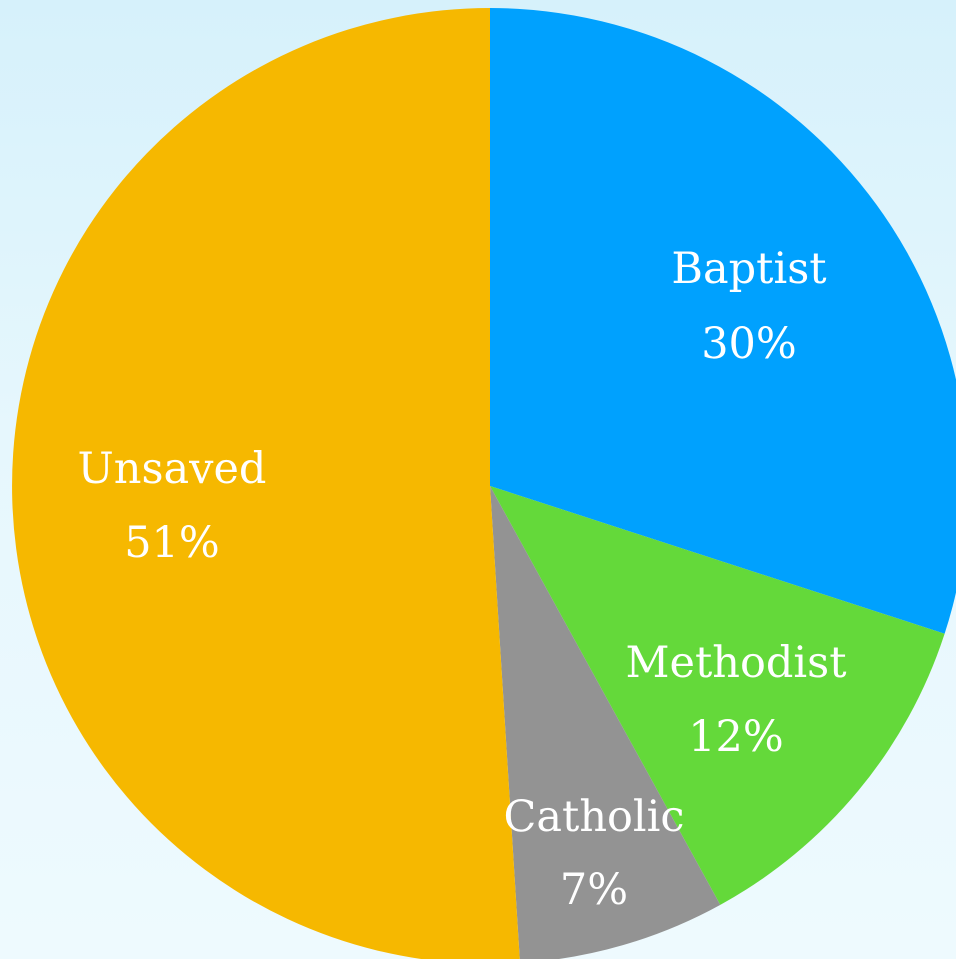 The image size is (956, 959). What do you see at coordinates (172, 543) in the screenshot?
I see `slice-value-unsaved: 51%` at bounding box center [172, 543].